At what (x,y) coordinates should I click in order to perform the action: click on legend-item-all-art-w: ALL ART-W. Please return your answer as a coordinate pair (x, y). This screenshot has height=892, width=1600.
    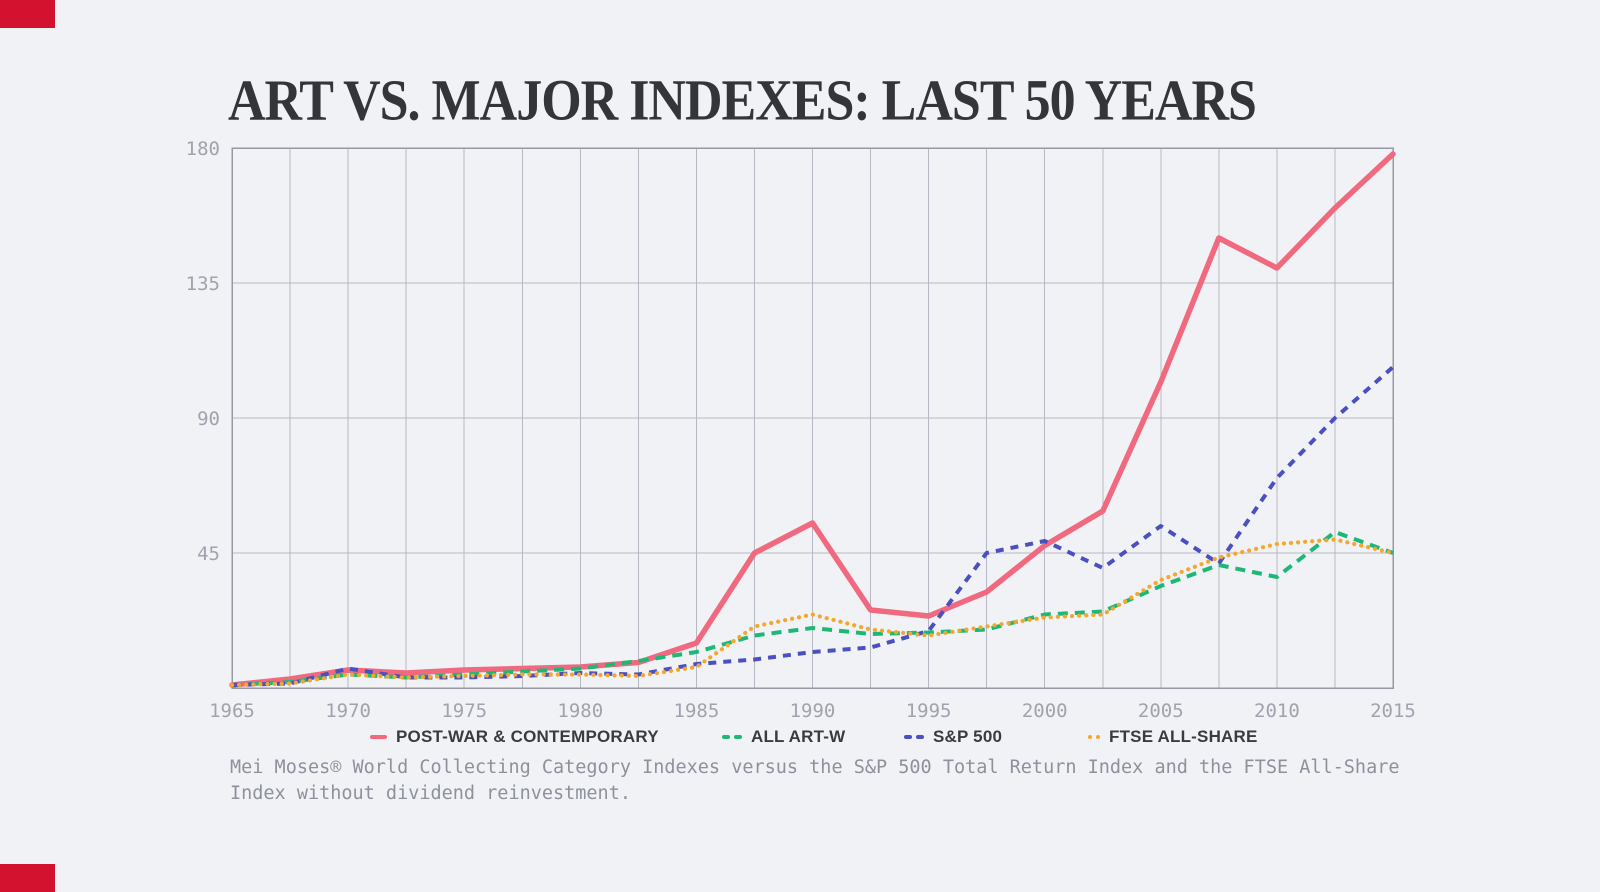
    Looking at the image, I should click on (783, 737).